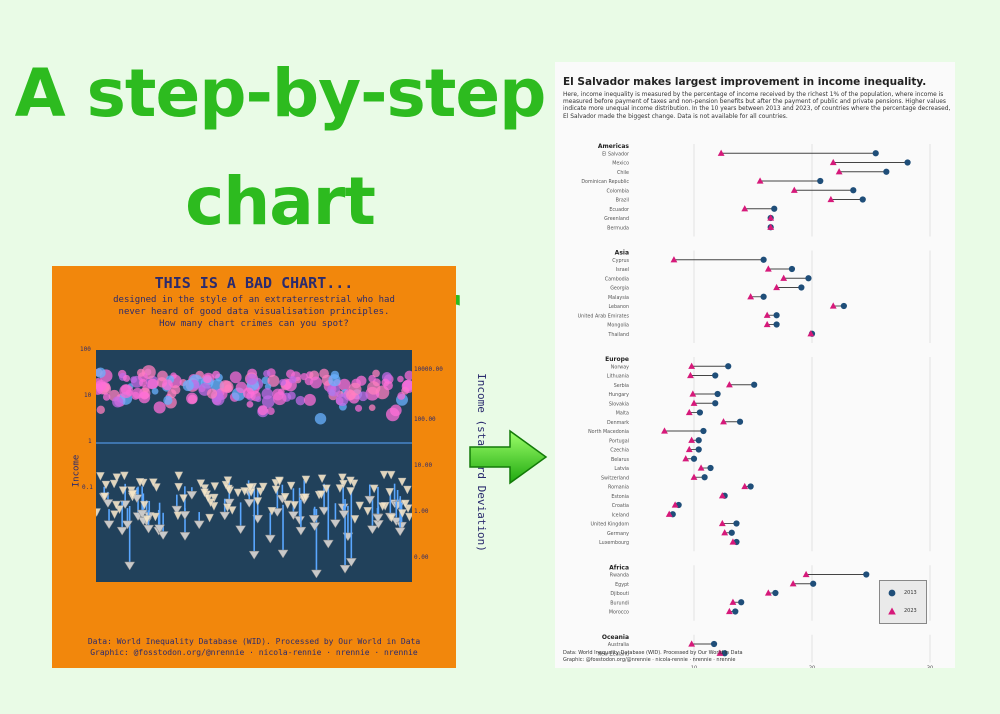  I want to click on chart-legend: 2013 2023, so click(903, 602).